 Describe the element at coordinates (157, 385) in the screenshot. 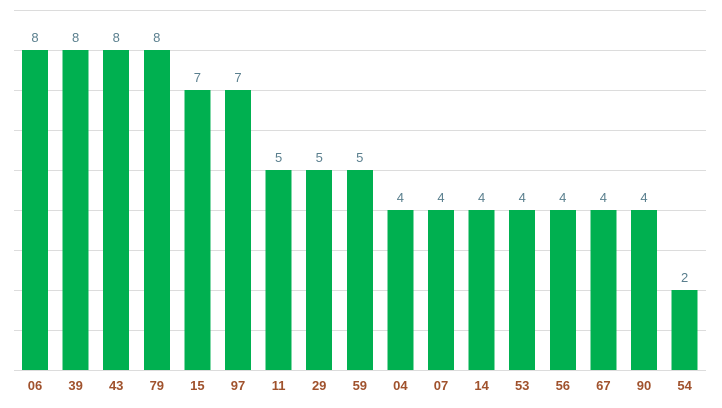

I see `category-label-79: 79` at that location.